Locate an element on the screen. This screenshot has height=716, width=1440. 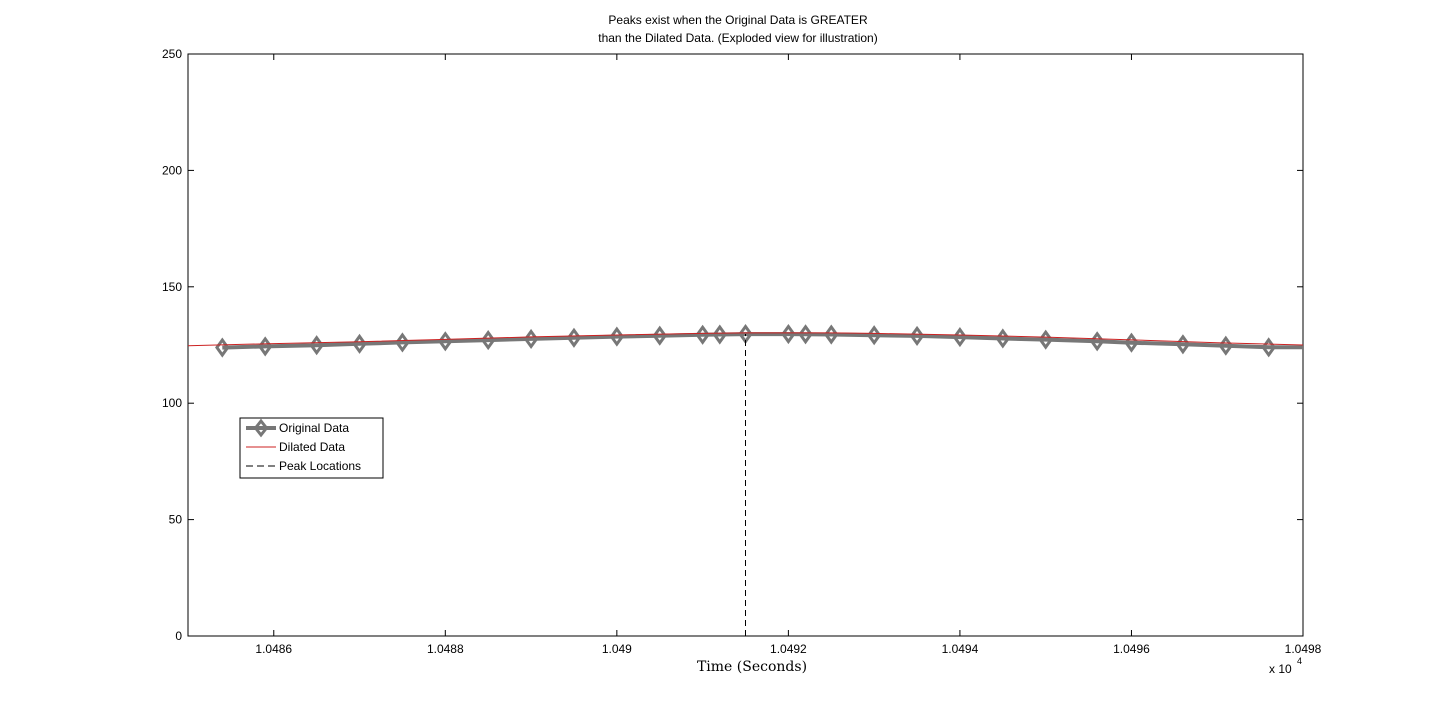
series-dilated-line is located at coordinates (745, 339).